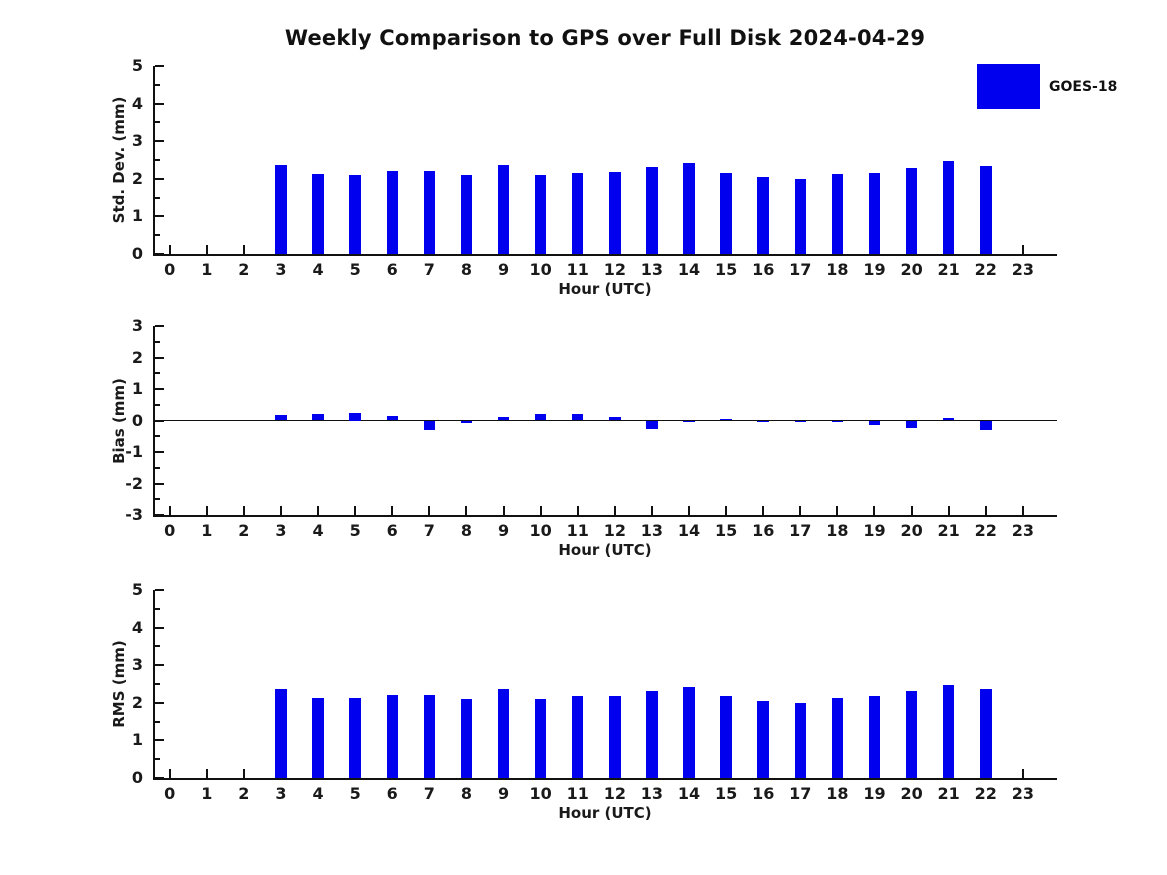  What do you see at coordinates (615, 213) in the screenshot?
I see `std-dev-bar-h12` at bounding box center [615, 213].